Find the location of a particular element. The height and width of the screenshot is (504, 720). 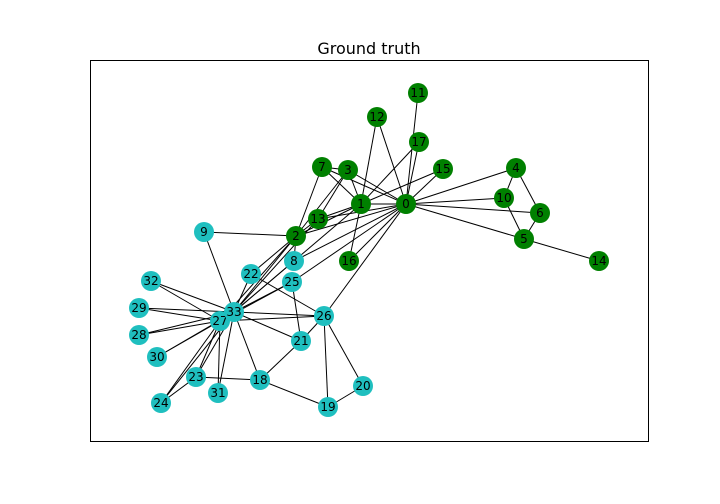

node-17: 17 is located at coordinates (419, 142).